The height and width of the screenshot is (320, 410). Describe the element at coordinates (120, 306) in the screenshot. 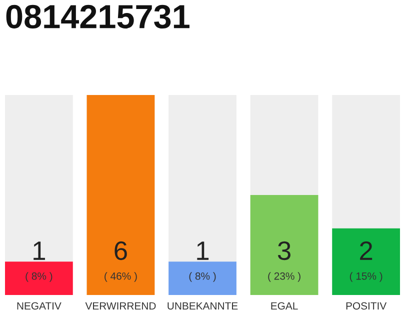

I see `x-tick-label: VERWIRREND` at that location.